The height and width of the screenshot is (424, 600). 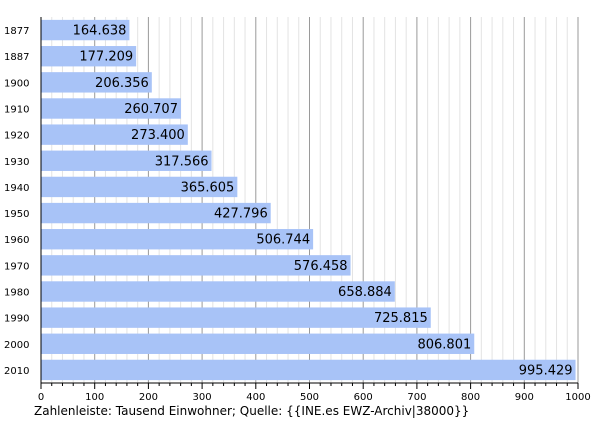 What do you see at coordinates (16, 214) in the screenshot?
I see `category-label: 1950` at bounding box center [16, 214].